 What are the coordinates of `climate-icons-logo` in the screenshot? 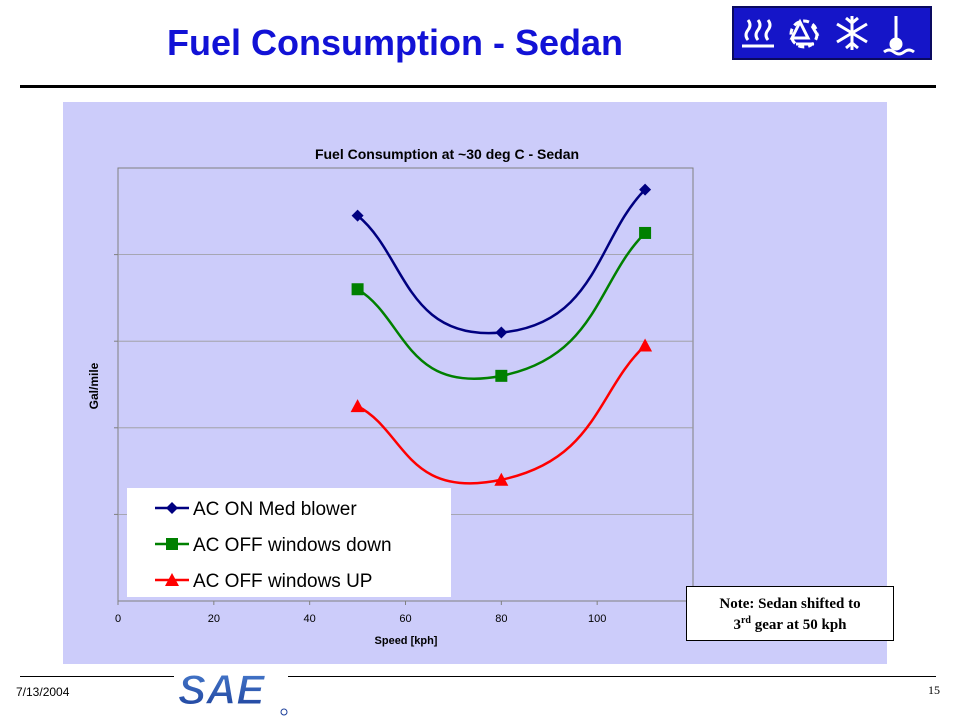 It's located at (832, 33).